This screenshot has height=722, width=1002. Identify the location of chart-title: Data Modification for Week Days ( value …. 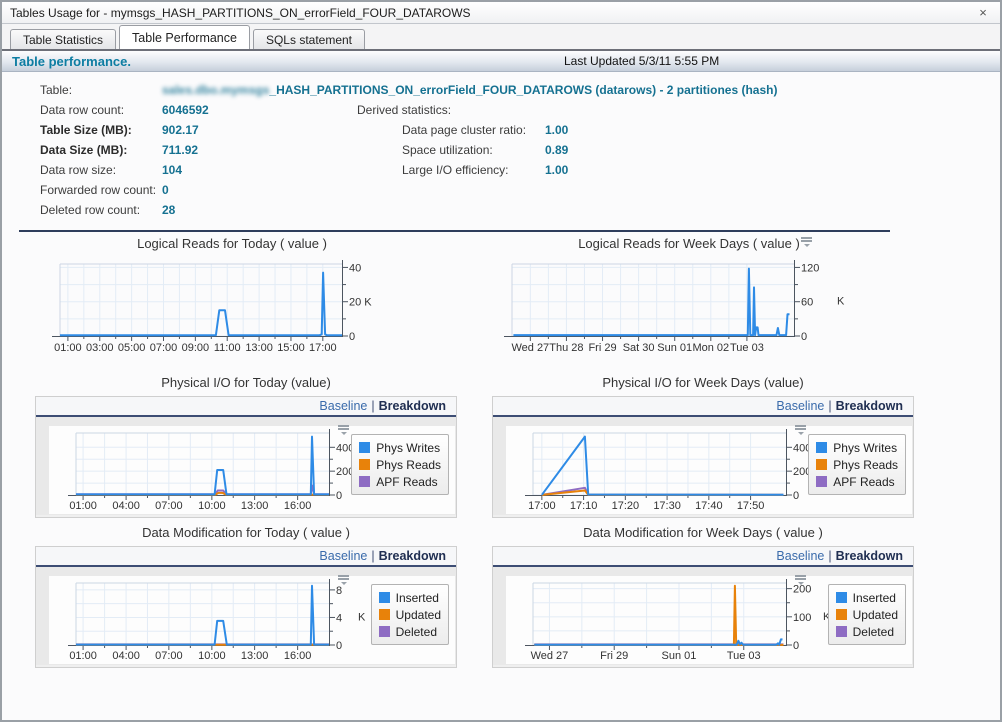
(703, 532).